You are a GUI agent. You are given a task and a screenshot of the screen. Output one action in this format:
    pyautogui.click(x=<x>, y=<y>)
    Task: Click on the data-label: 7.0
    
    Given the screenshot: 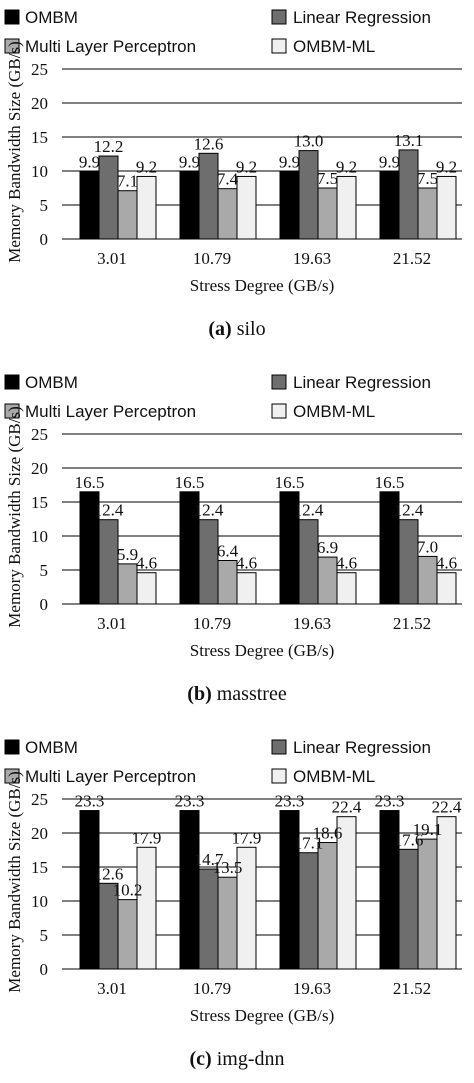 What is the action you would take?
    pyautogui.click(x=427, y=546)
    